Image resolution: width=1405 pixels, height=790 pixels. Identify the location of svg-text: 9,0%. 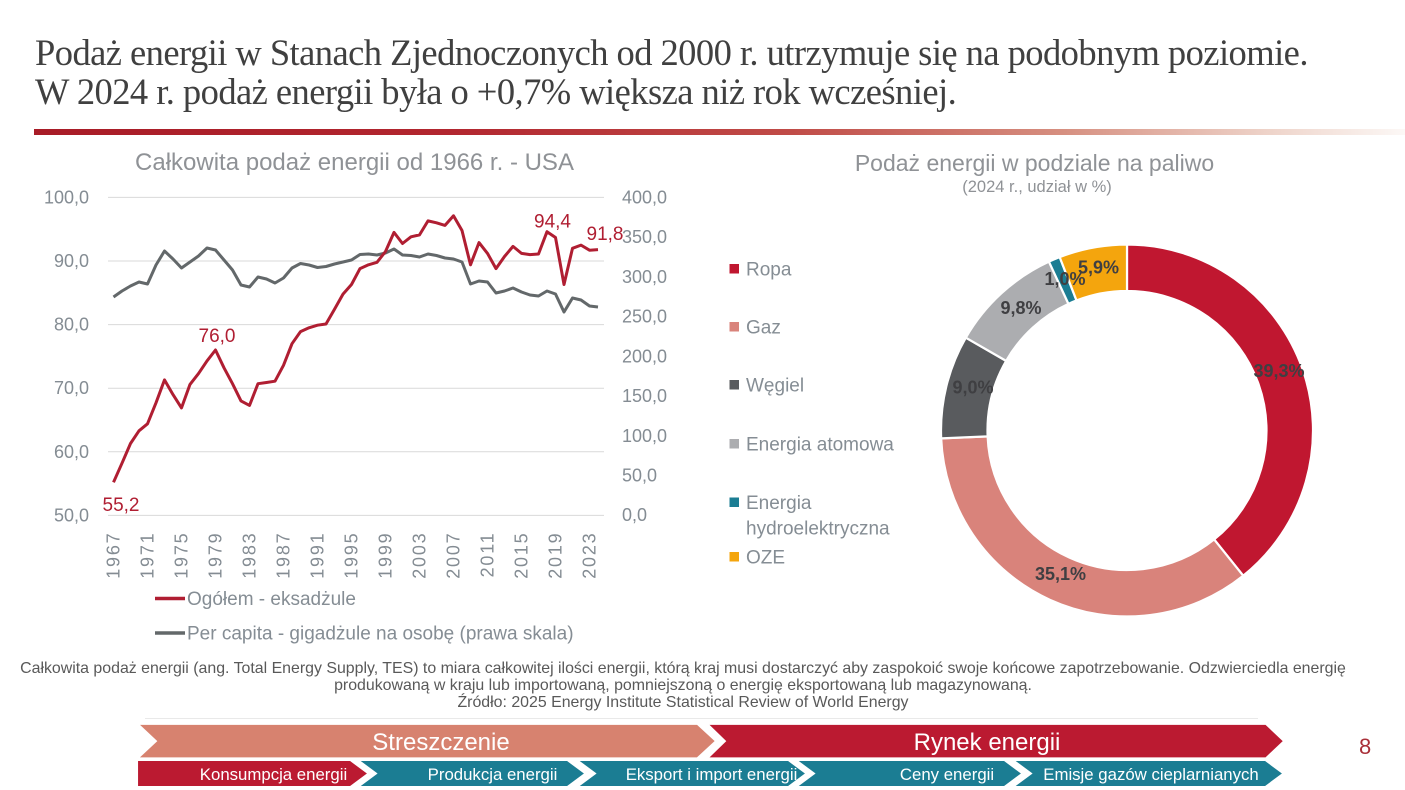
(972, 388).